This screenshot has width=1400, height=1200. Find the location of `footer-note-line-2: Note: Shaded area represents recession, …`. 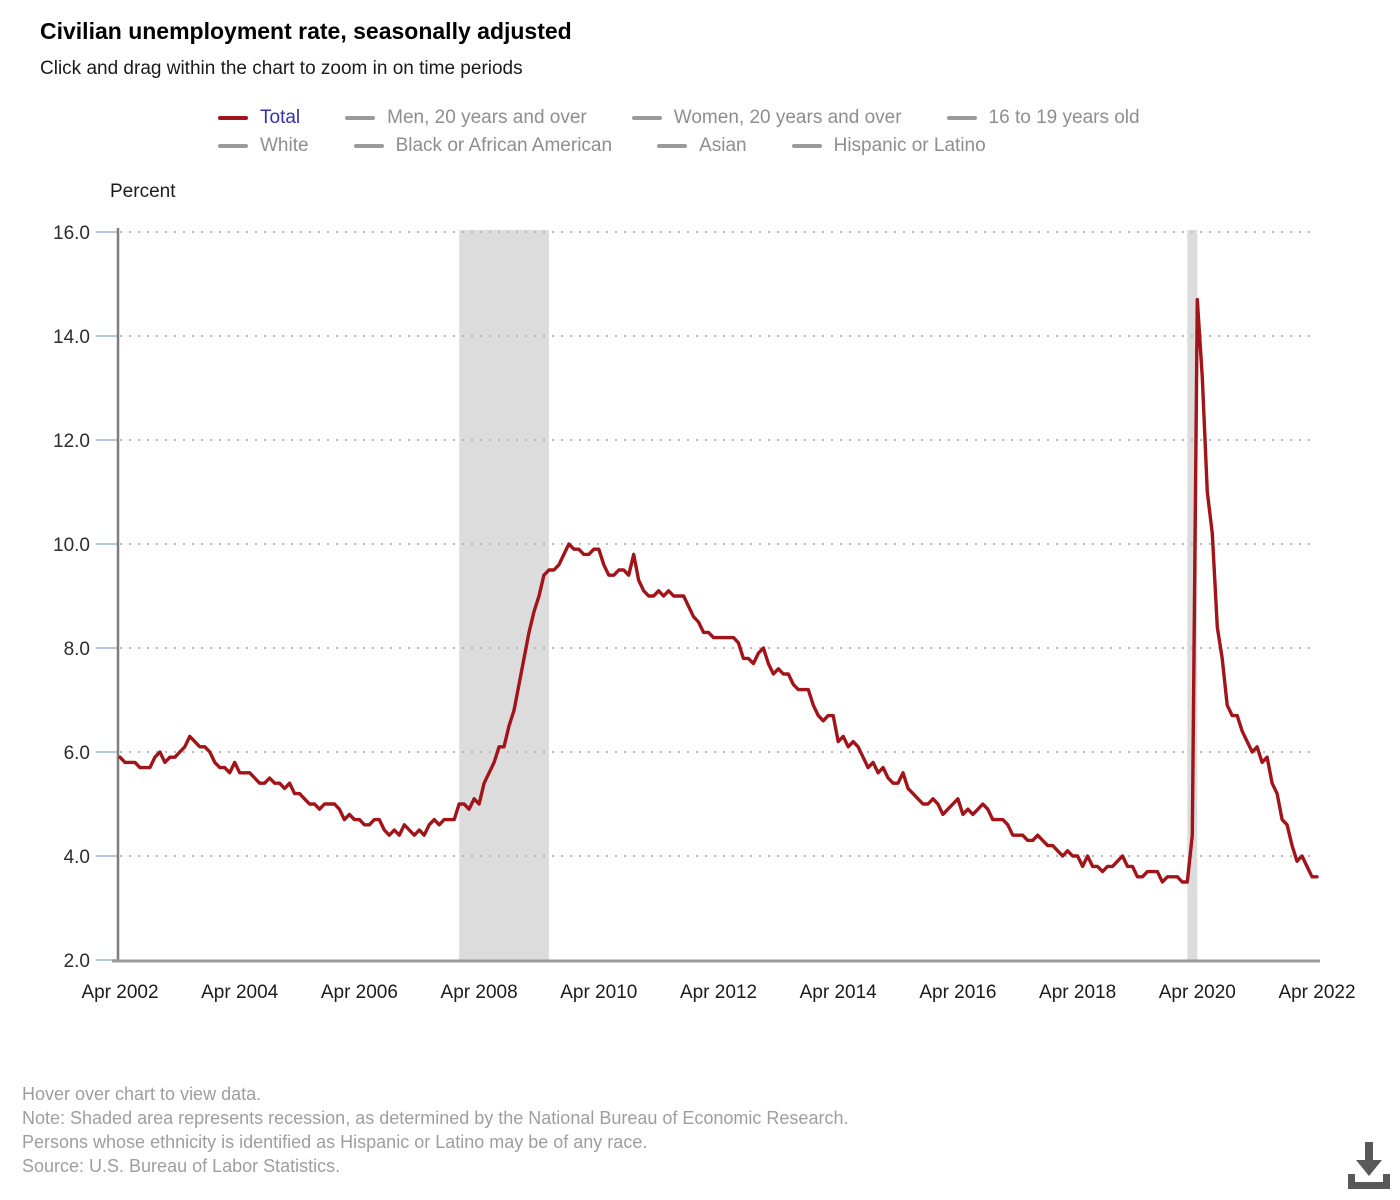

footer-note-line-2: Note: Shaded area represents recession, … is located at coordinates (435, 1118).